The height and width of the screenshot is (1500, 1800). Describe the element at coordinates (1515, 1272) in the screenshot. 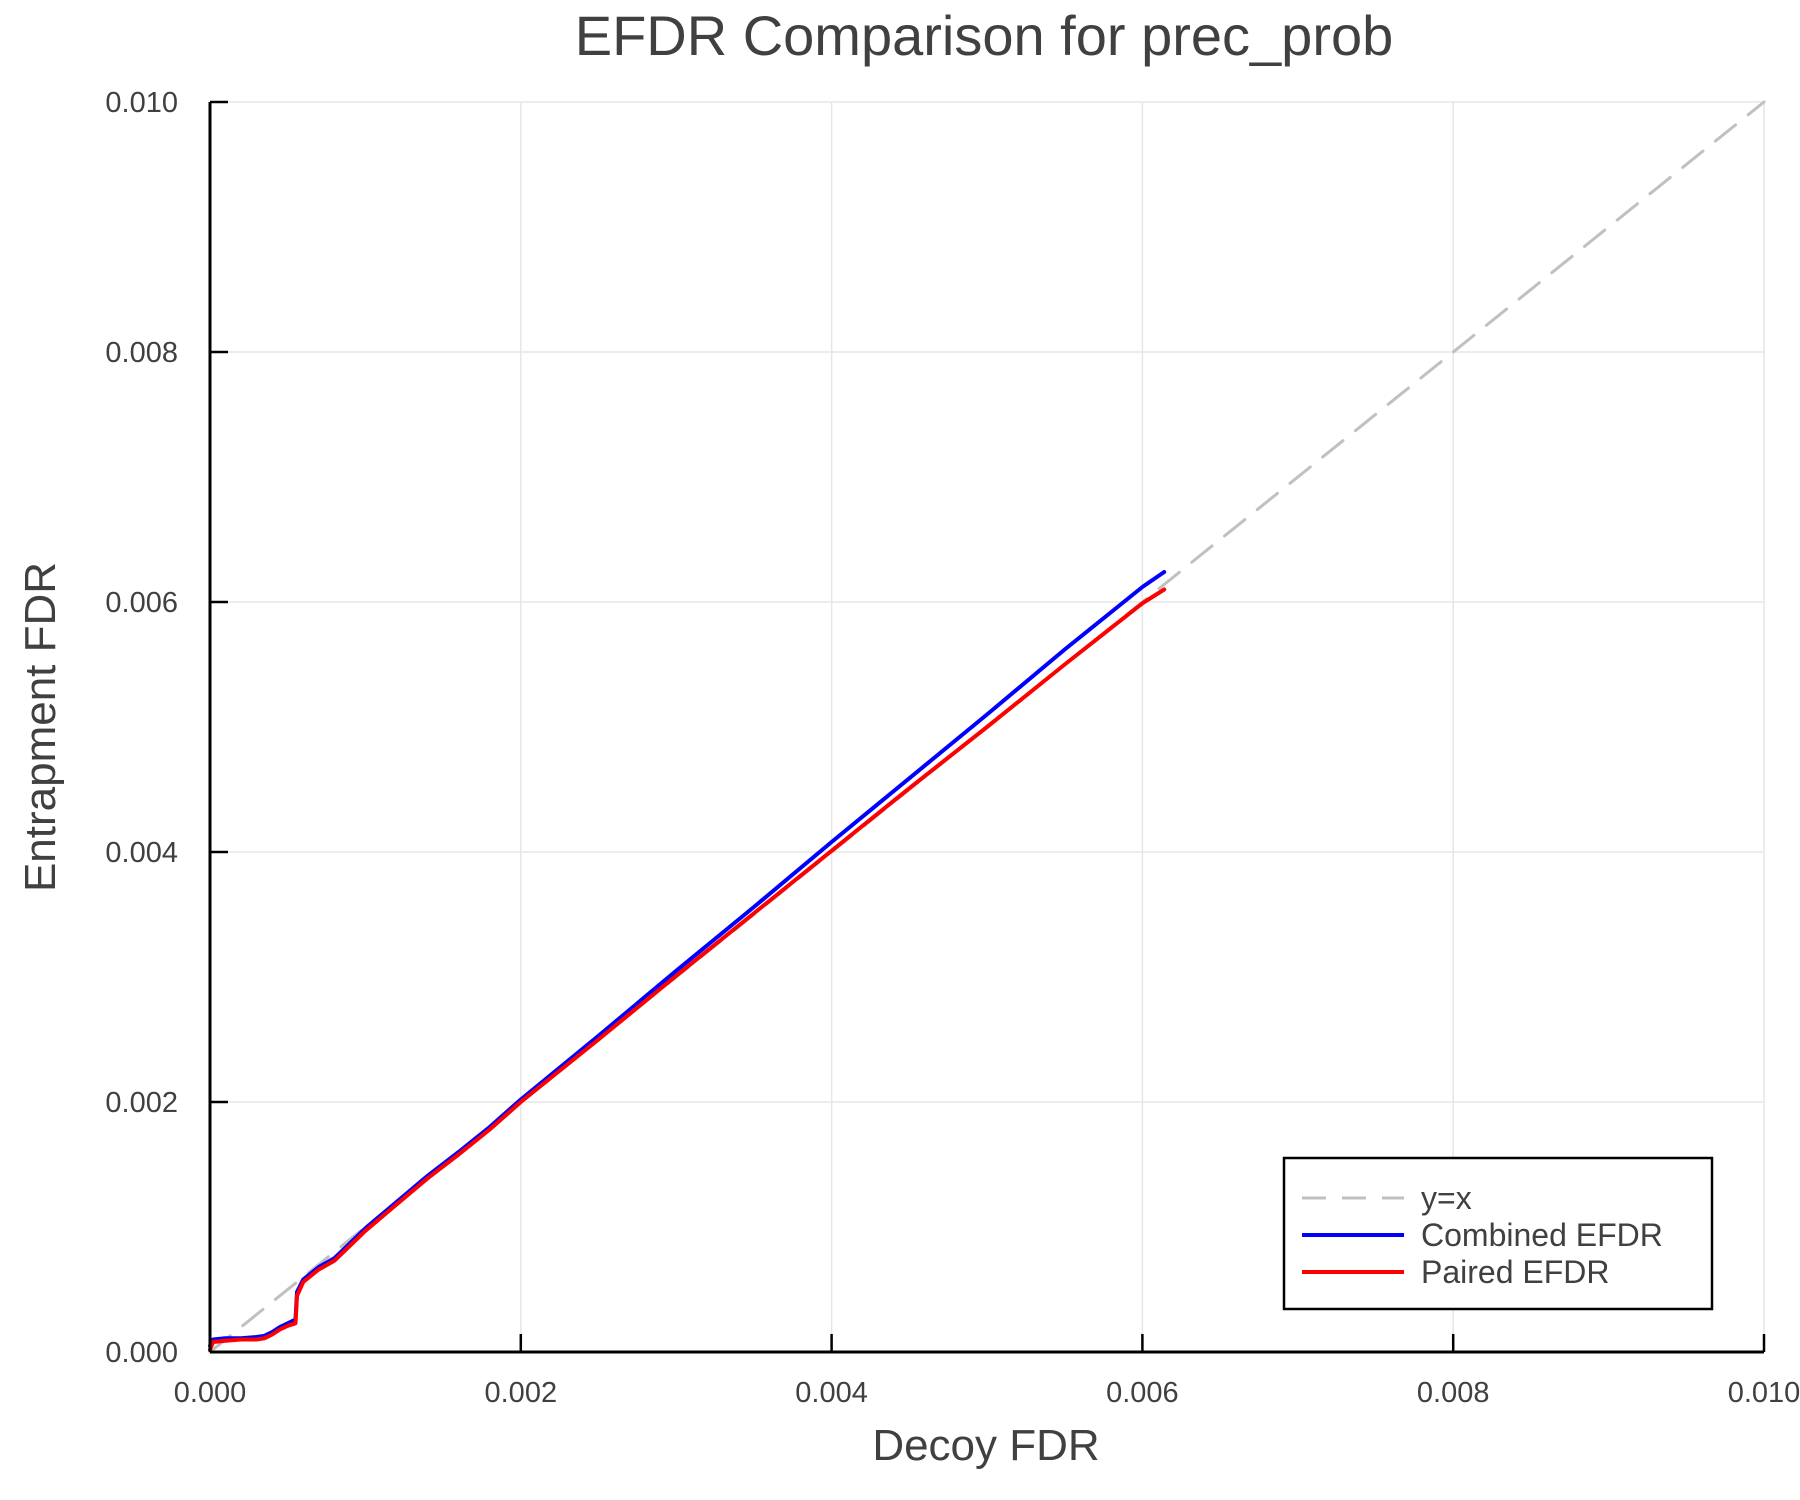

I see `legend-label: Paired EFDR` at that location.